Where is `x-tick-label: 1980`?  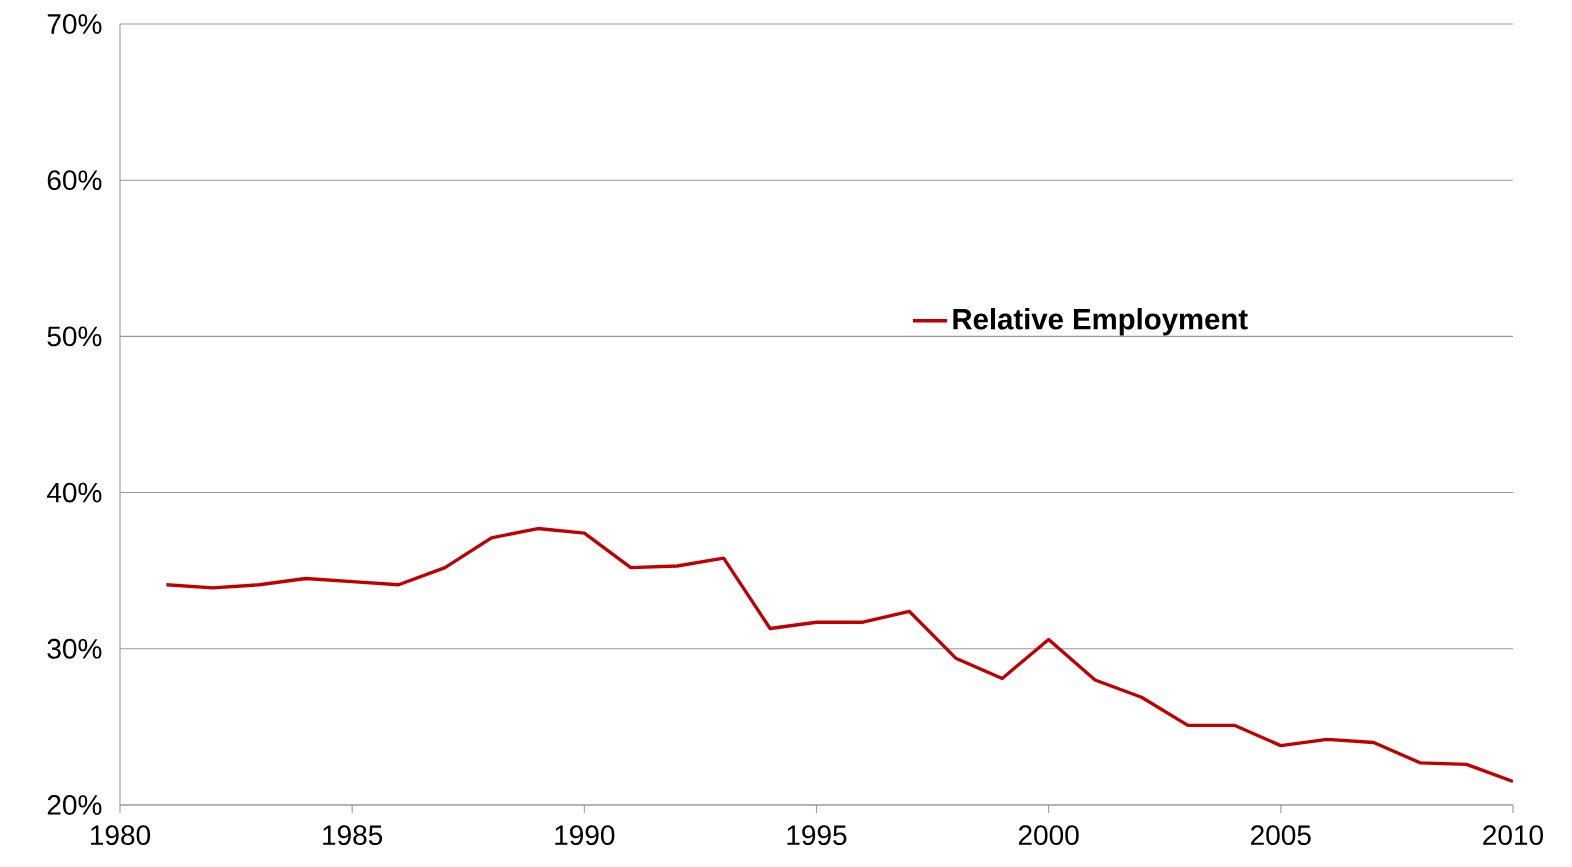 x-tick-label: 1980 is located at coordinates (121, 835).